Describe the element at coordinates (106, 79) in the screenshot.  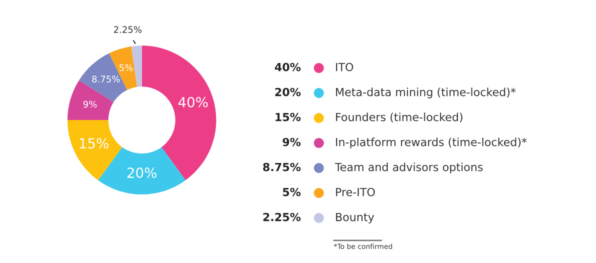
I see `data-label: 8.75%` at that location.